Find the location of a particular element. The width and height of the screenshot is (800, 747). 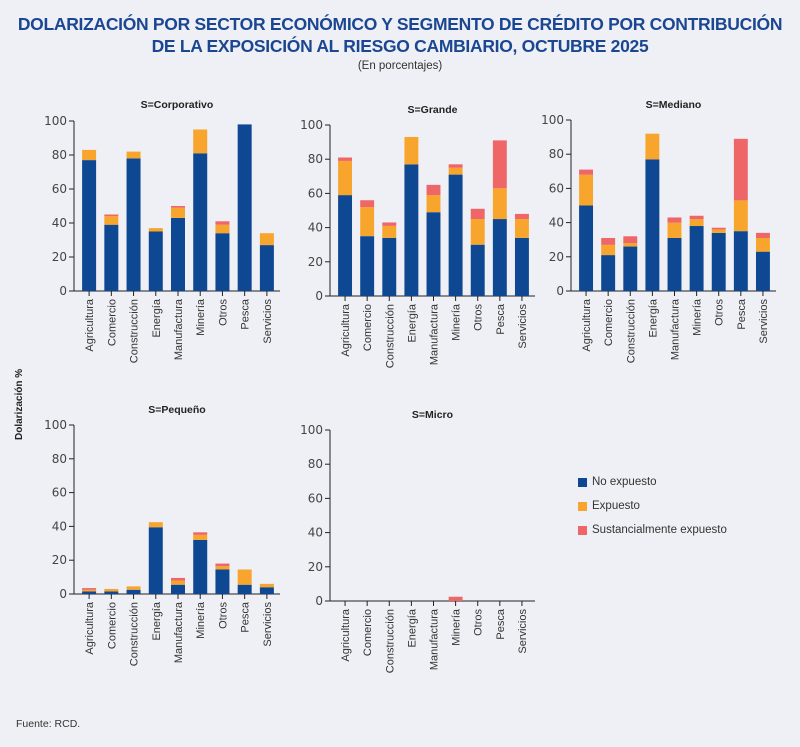

legend-label: Expuesto is located at coordinates (616, 506).